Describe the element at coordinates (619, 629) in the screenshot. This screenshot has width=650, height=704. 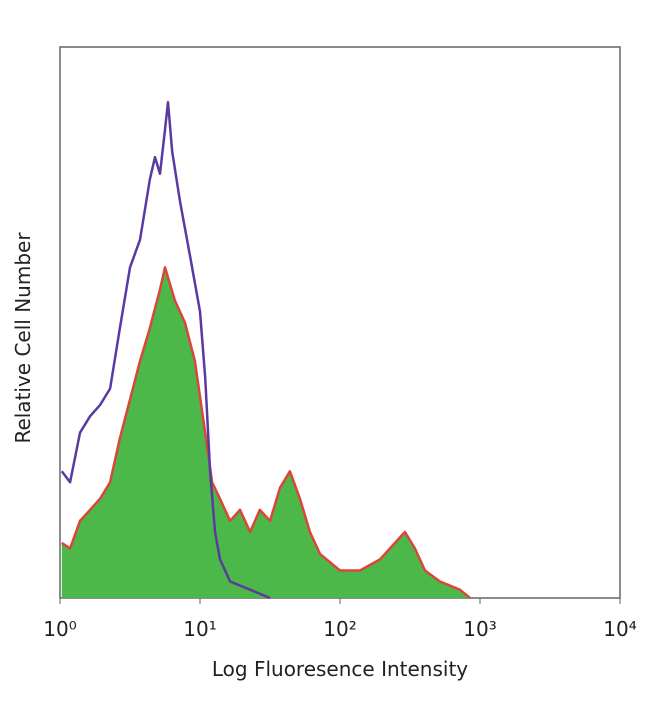
I see `x-tick-label: 10⁴` at that location.